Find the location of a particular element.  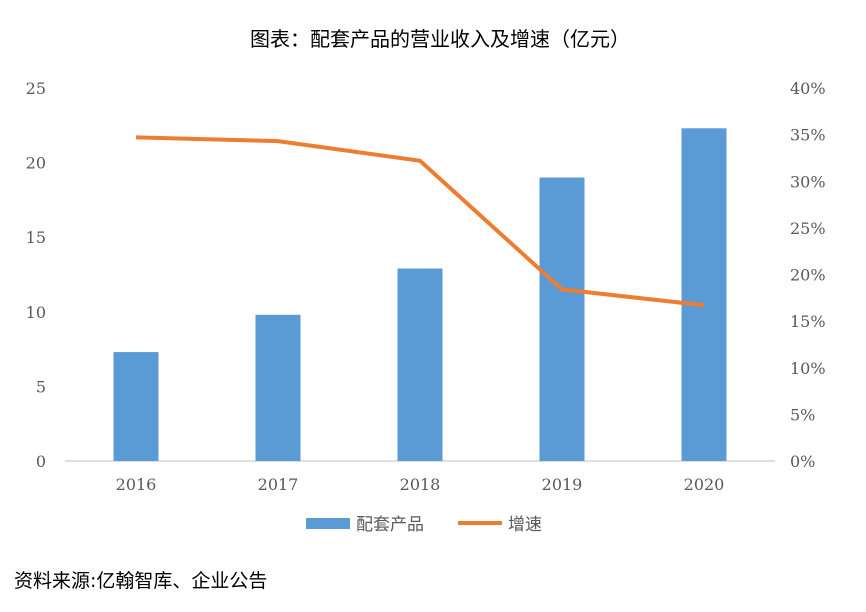

left-y-tick-label: 20 is located at coordinates (36, 163).